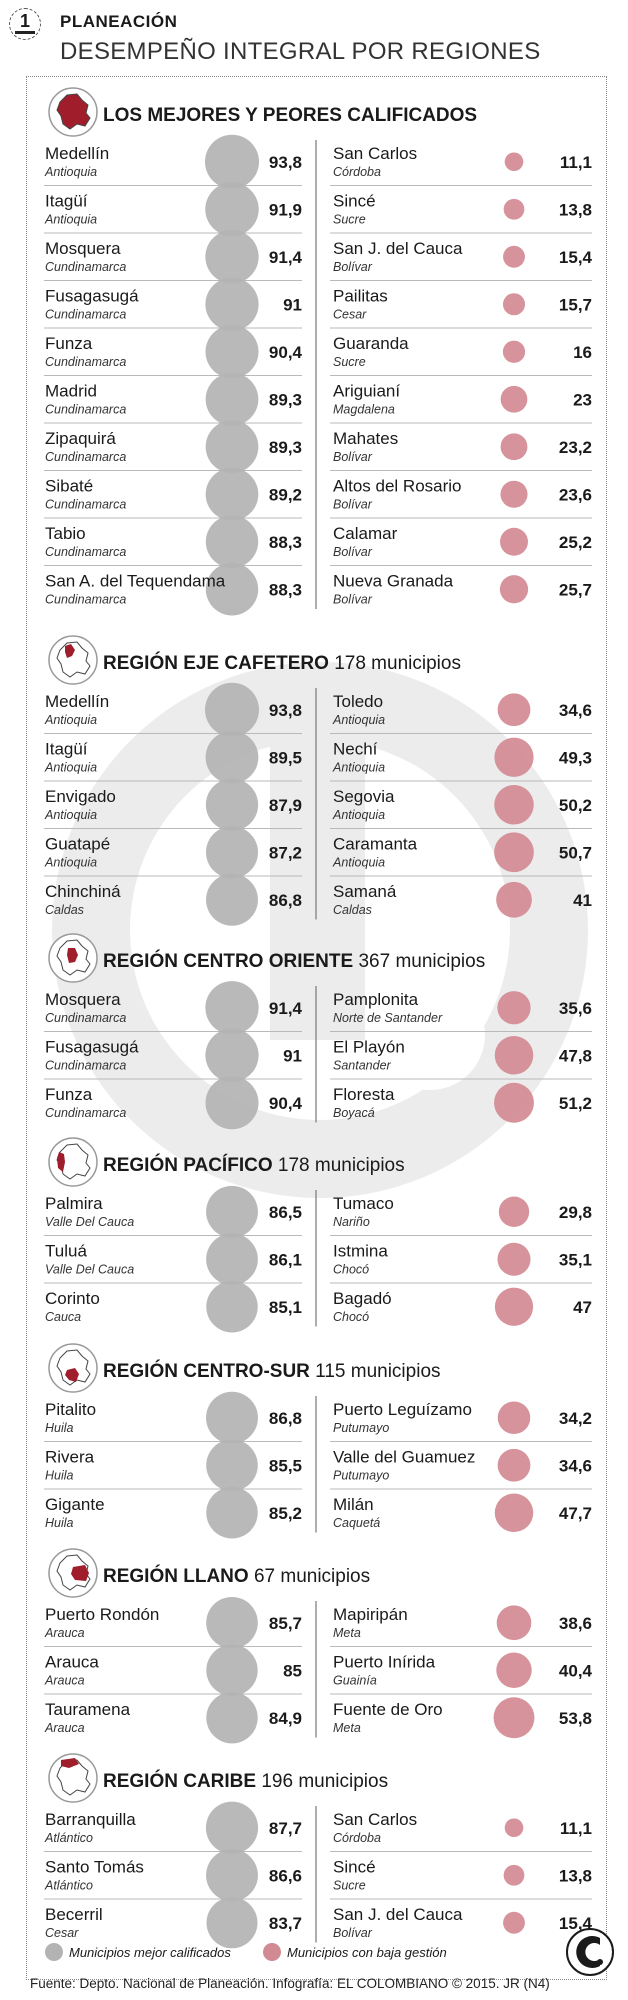  What do you see at coordinates (575, 542) in the screenshot?
I see `worst-value-label: 25,2` at bounding box center [575, 542].